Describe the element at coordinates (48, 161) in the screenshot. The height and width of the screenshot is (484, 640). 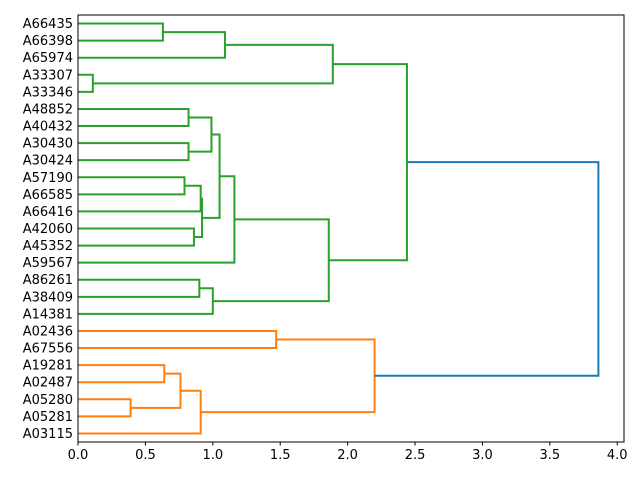
I see `leaf-label-A30424: A30424` at that location.